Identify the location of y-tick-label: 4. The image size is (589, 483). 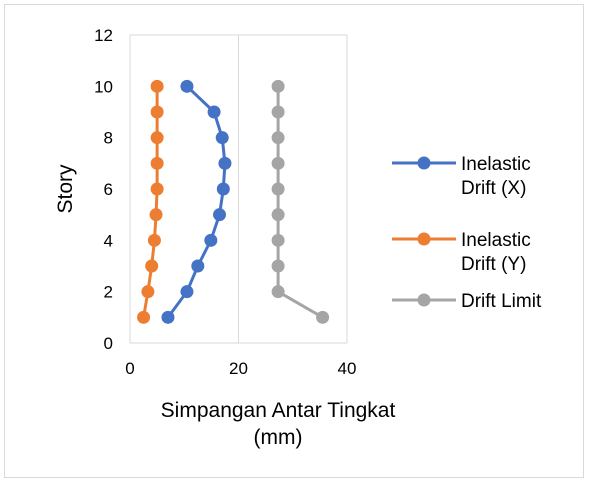
(108, 240).